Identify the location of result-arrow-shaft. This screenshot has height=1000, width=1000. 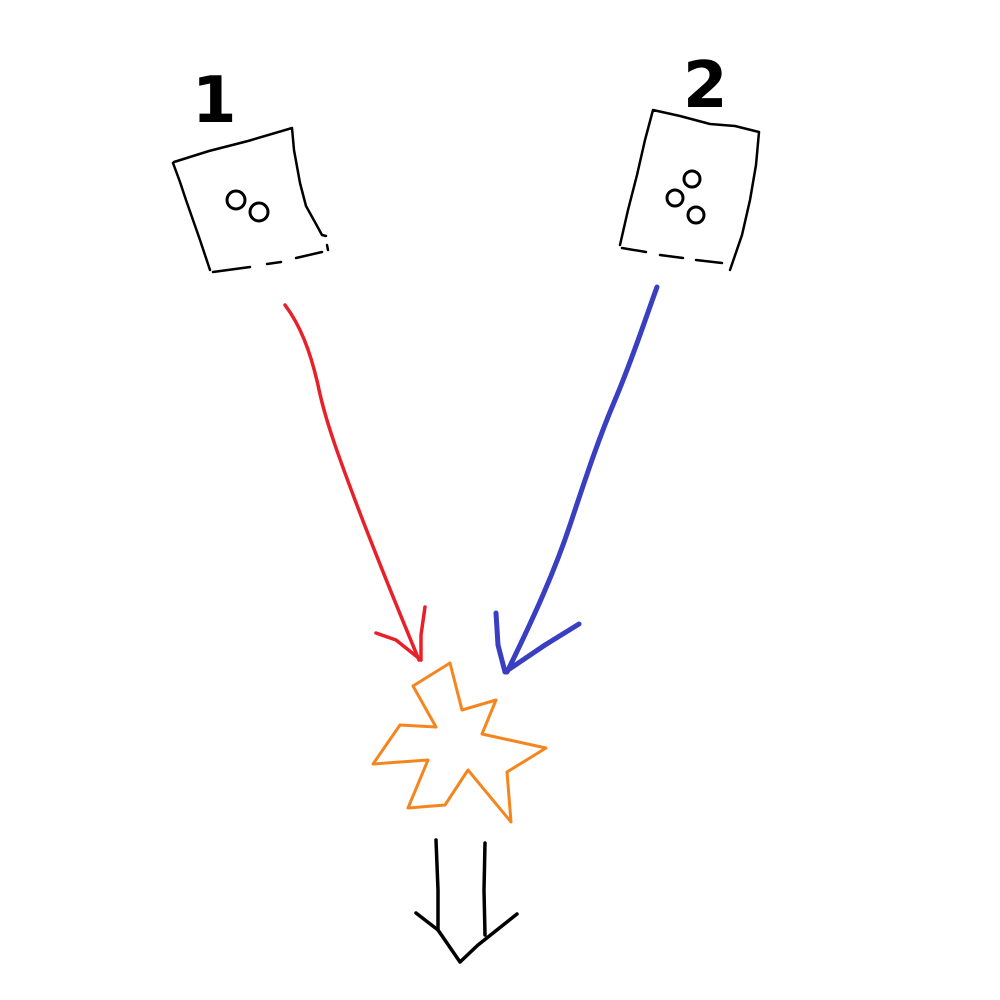
(460, 887).